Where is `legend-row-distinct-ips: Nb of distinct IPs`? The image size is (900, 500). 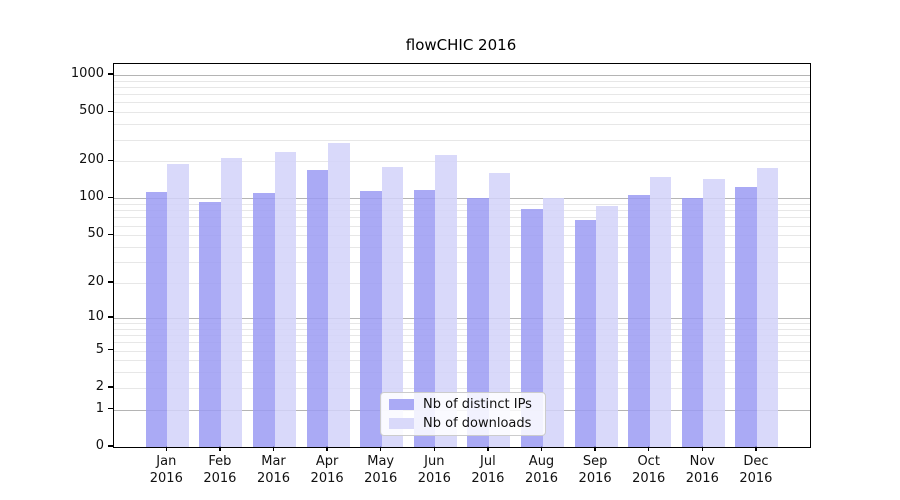
legend-row-distinct-ips: Nb of distinct IPs is located at coordinates (463, 404).